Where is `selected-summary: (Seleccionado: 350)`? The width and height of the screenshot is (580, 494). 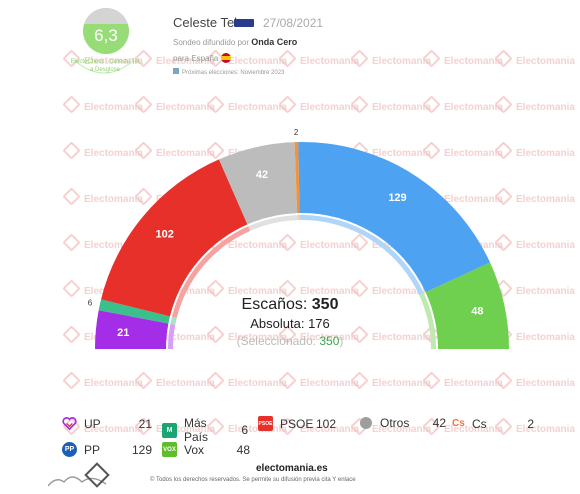
selected-summary: (Seleccionado: 350) is located at coordinates (290, 341).